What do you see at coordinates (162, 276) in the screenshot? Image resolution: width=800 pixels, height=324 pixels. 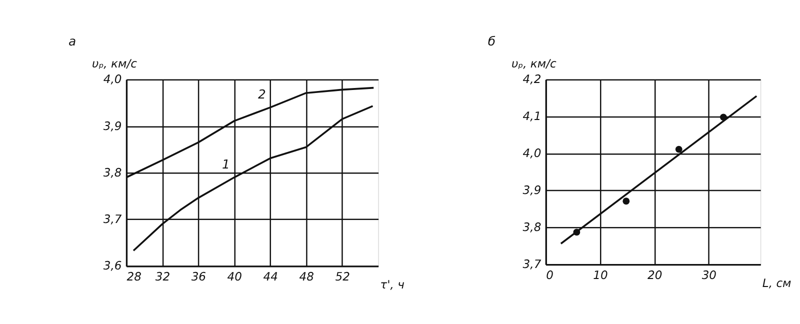 I see `x-tick-label: 32` at bounding box center [162, 276].